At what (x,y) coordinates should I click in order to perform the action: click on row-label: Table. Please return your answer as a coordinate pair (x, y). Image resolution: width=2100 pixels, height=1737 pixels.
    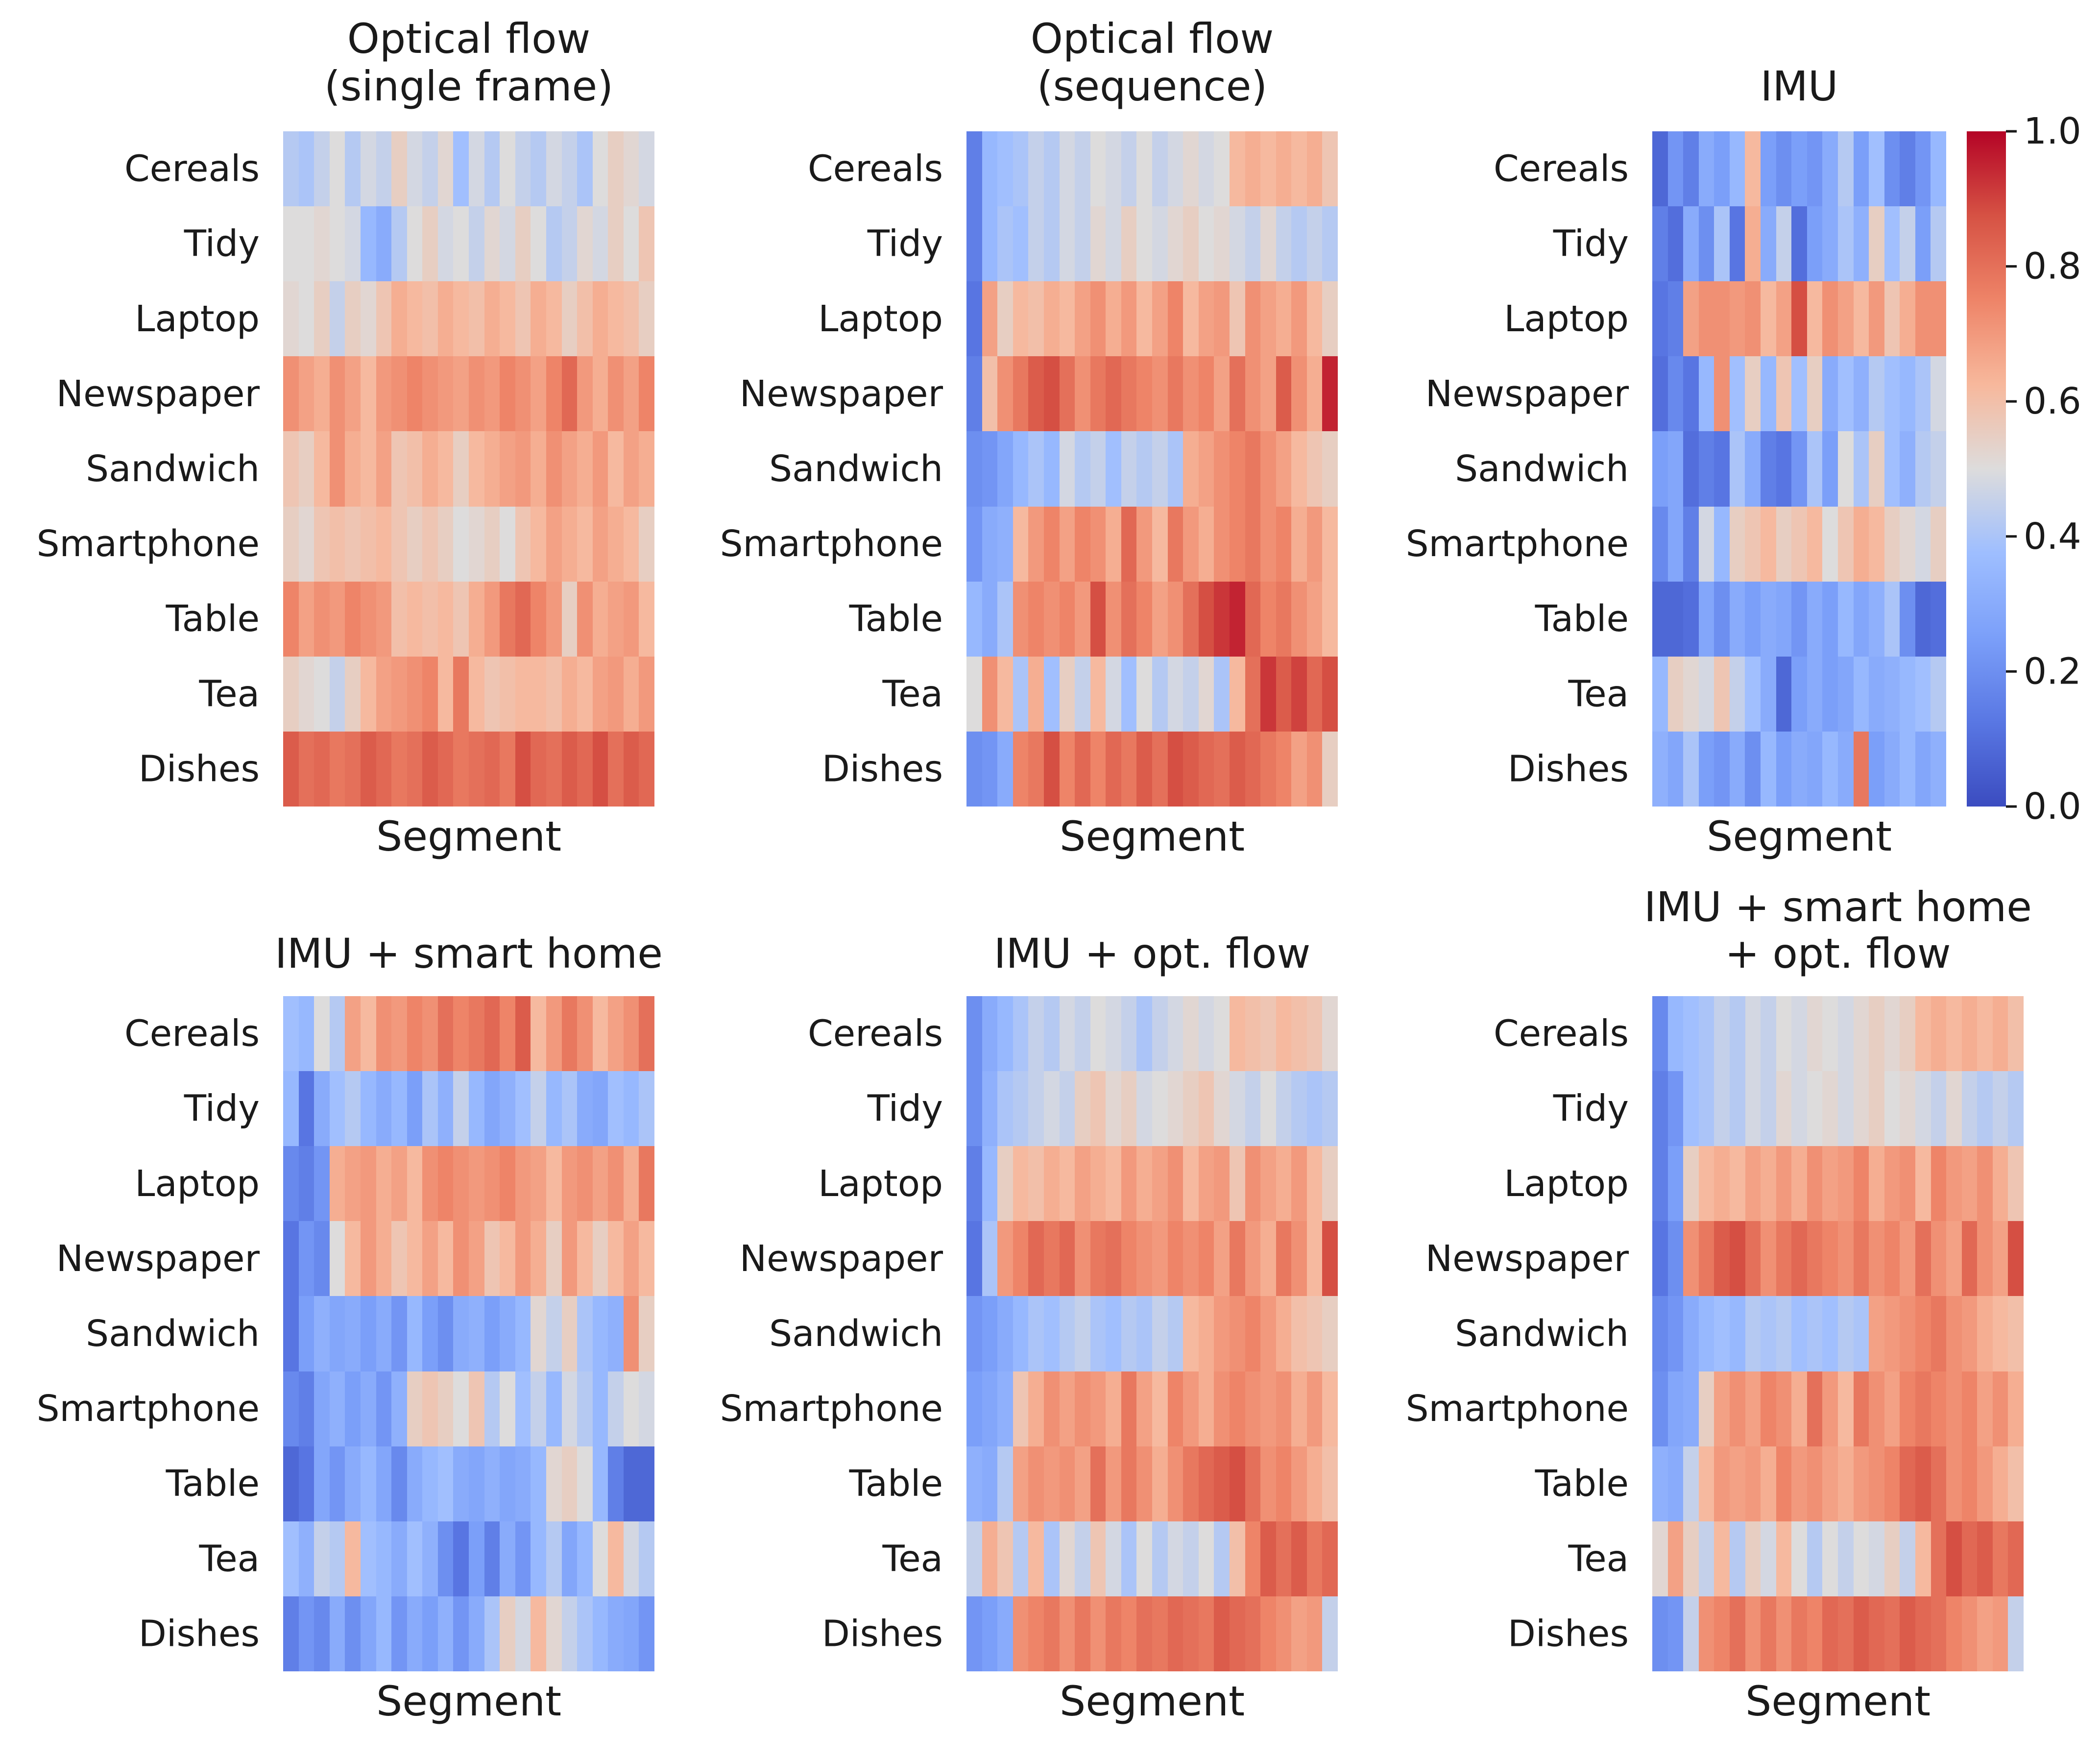
    Looking at the image, I should click on (213, 619).